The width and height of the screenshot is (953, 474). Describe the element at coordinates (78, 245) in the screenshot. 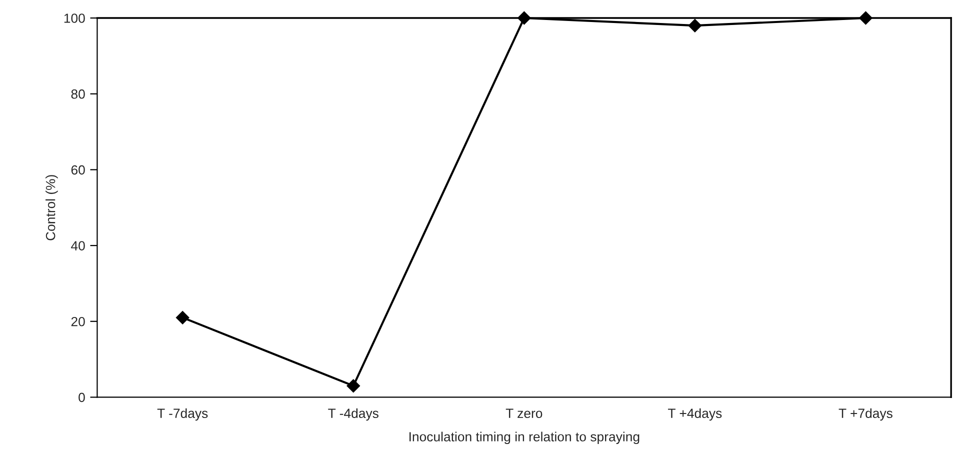

I see `y-tick-label: 40` at that location.